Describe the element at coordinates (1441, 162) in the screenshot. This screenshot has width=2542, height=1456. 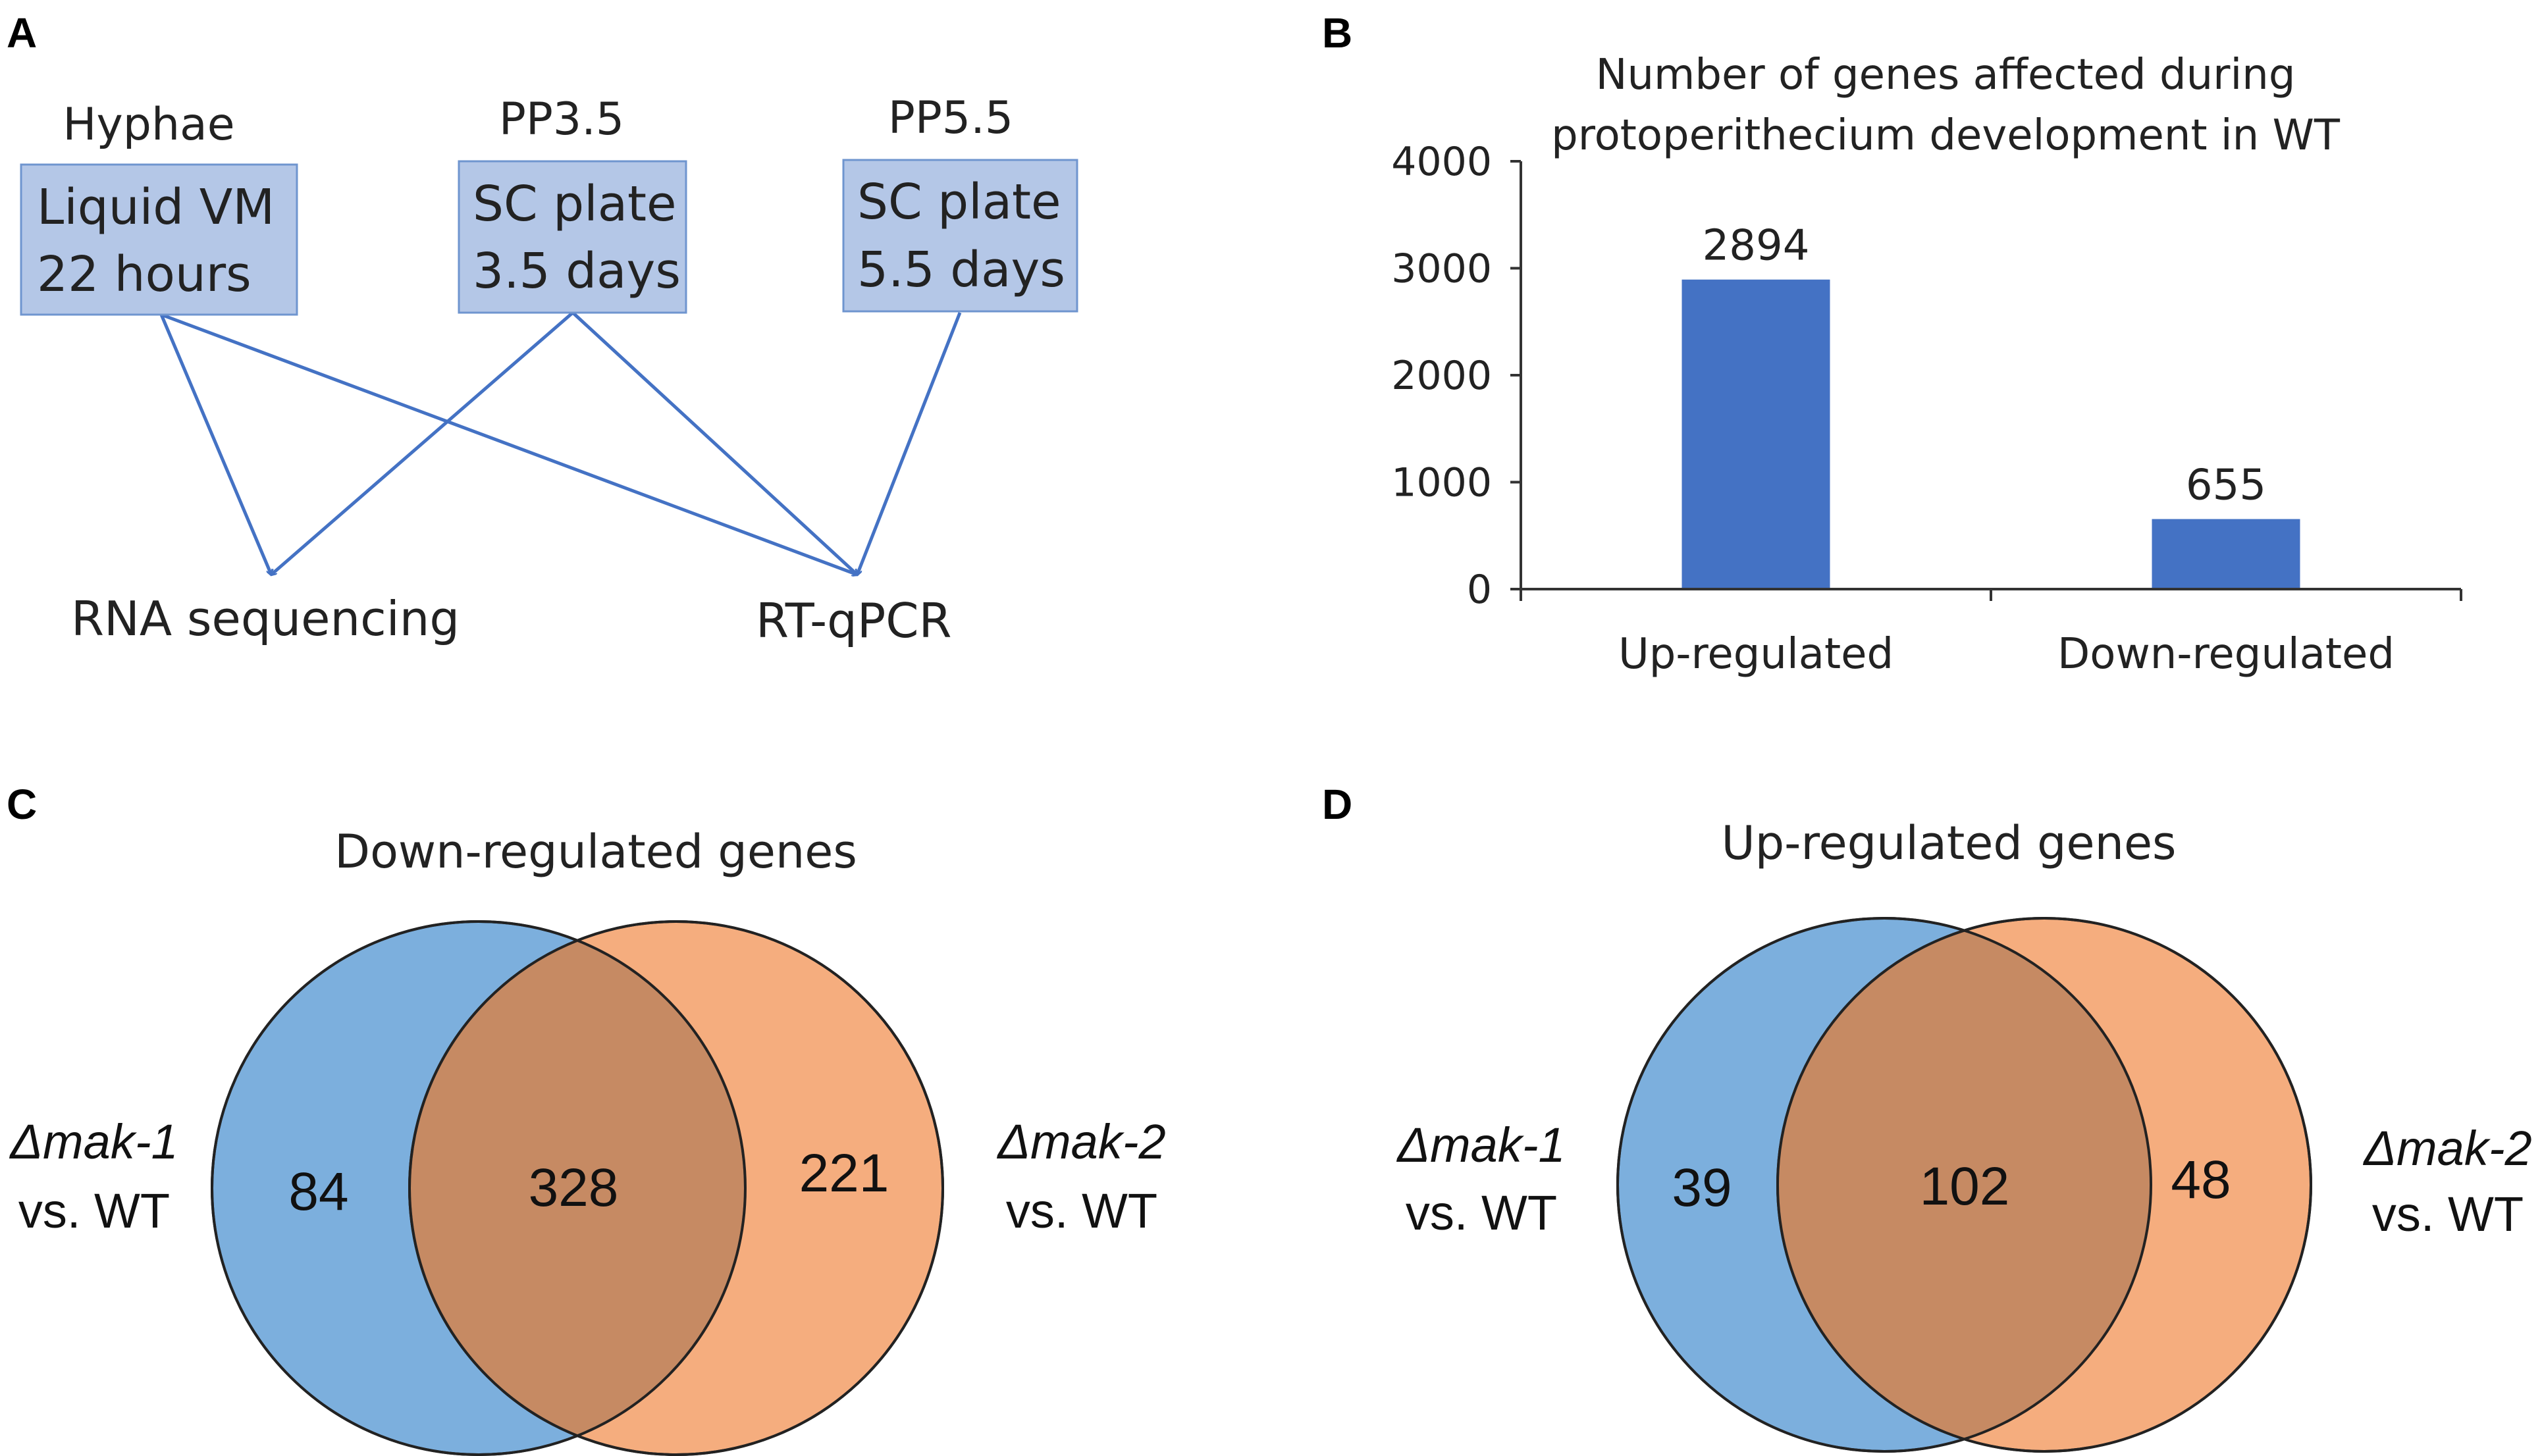
I see `y-tick-label: 4000` at that location.